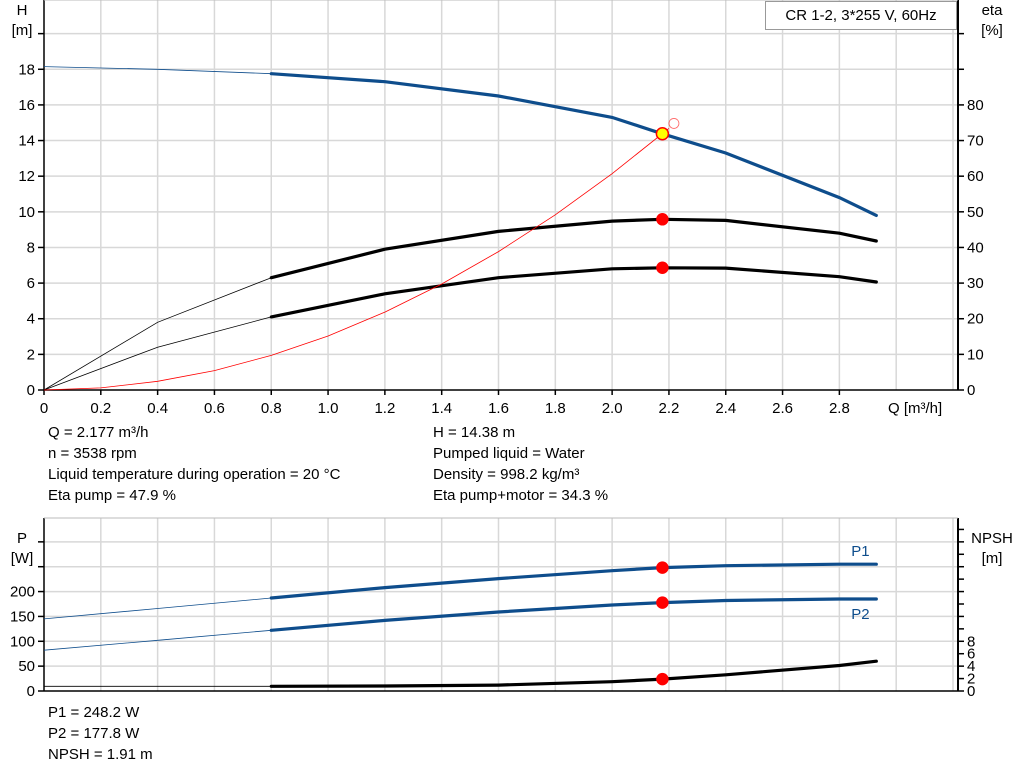  Describe the element at coordinates (992, 538) in the screenshot. I see `y2-axis-label-name: NPSH` at that location.